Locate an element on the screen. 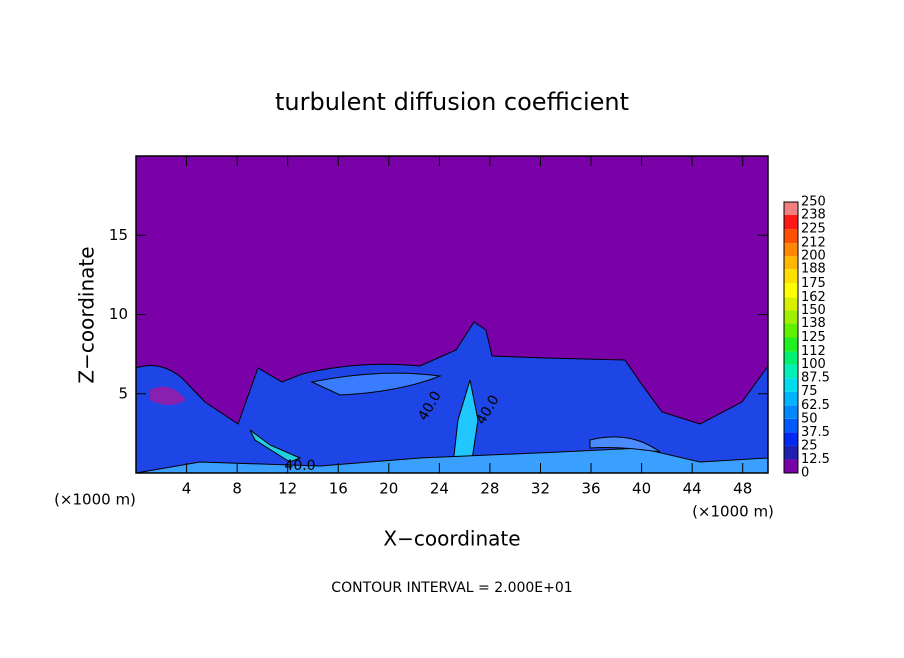 This screenshot has height=658, width=904. colorbar-label: 125 is located at coordinates (813, 337).